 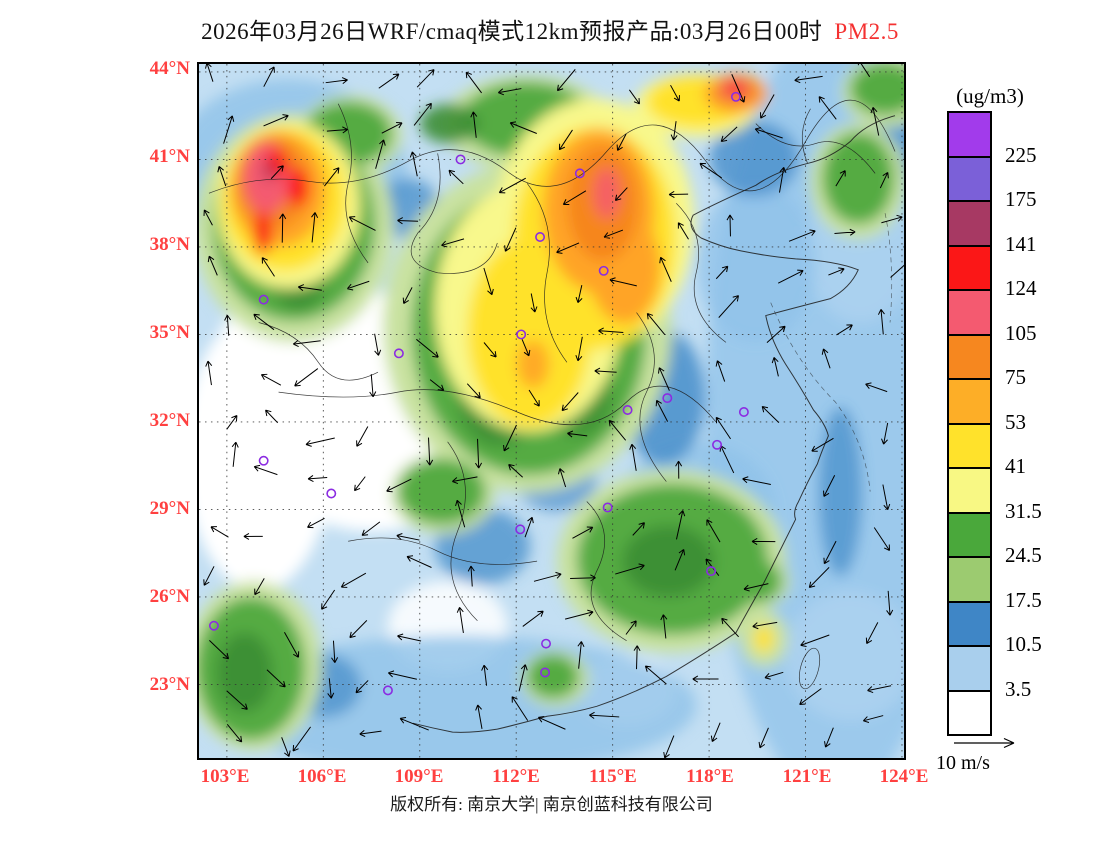 What do you see at coordinates (512, 31) in the screenshot?
I see `title-main: 2026年03月26日WRF/cmaq模式12km预报产品:03月26日00时` at bounding box center [512, 31].